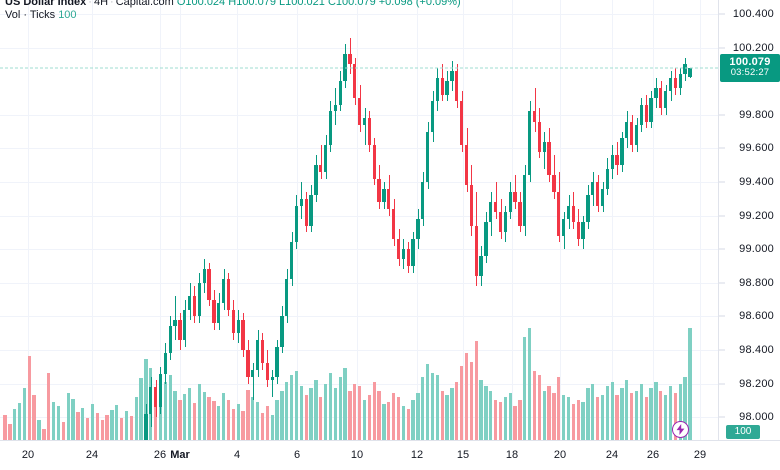 The height and width of the screenshot is (470, 780). Describe the element at coordinates (756, 182) in the screenshot. I see `price-tick-label: 99.400` at that location.